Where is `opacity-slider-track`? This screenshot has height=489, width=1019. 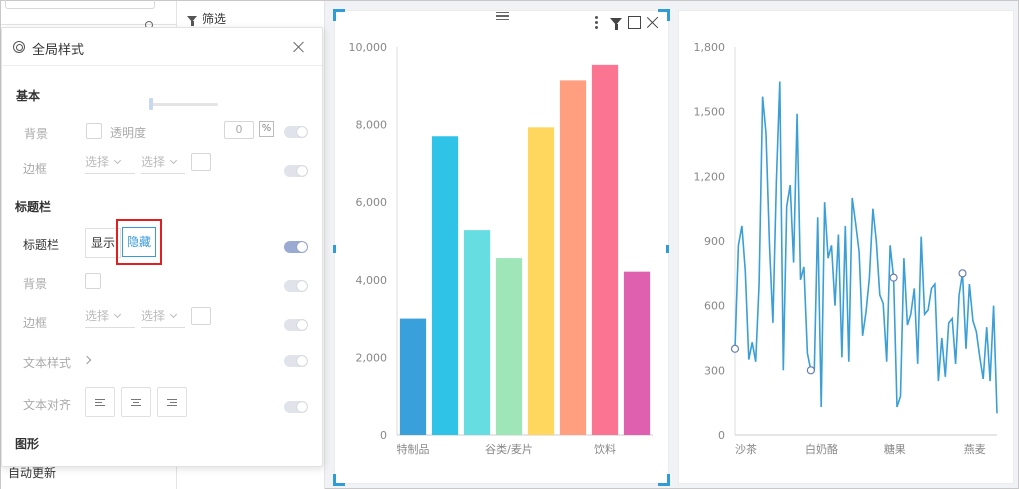
opacity-slider-track is located at coordinates (185, 104).